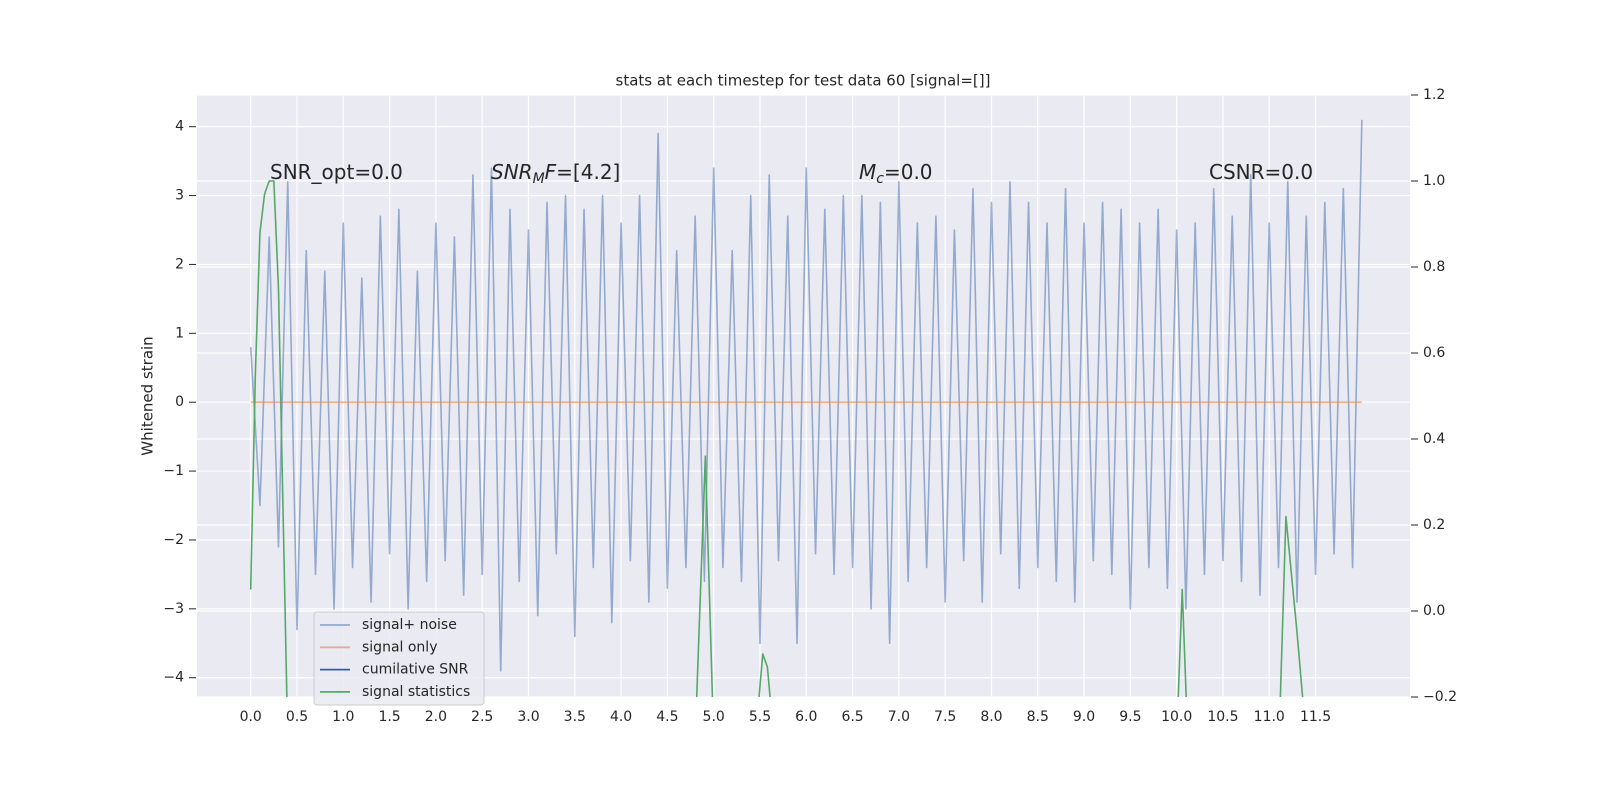 Image resolution: width=1600 pixels, height=804 pixels. What do you see at coordinates (899, 717) in the screenshot?
I see `x-tick-label: 7.0` at bounding box center [899, 717].